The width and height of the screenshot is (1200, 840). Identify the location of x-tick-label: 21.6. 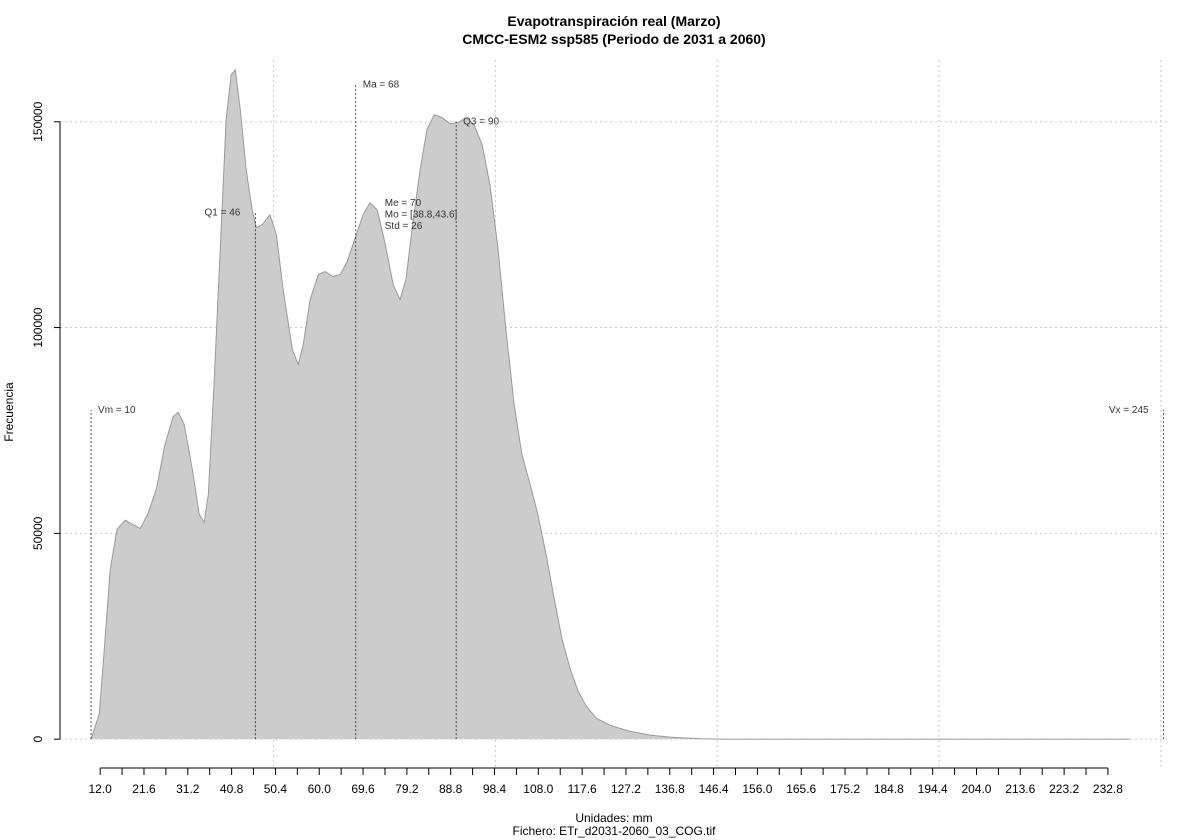
(144, 789).